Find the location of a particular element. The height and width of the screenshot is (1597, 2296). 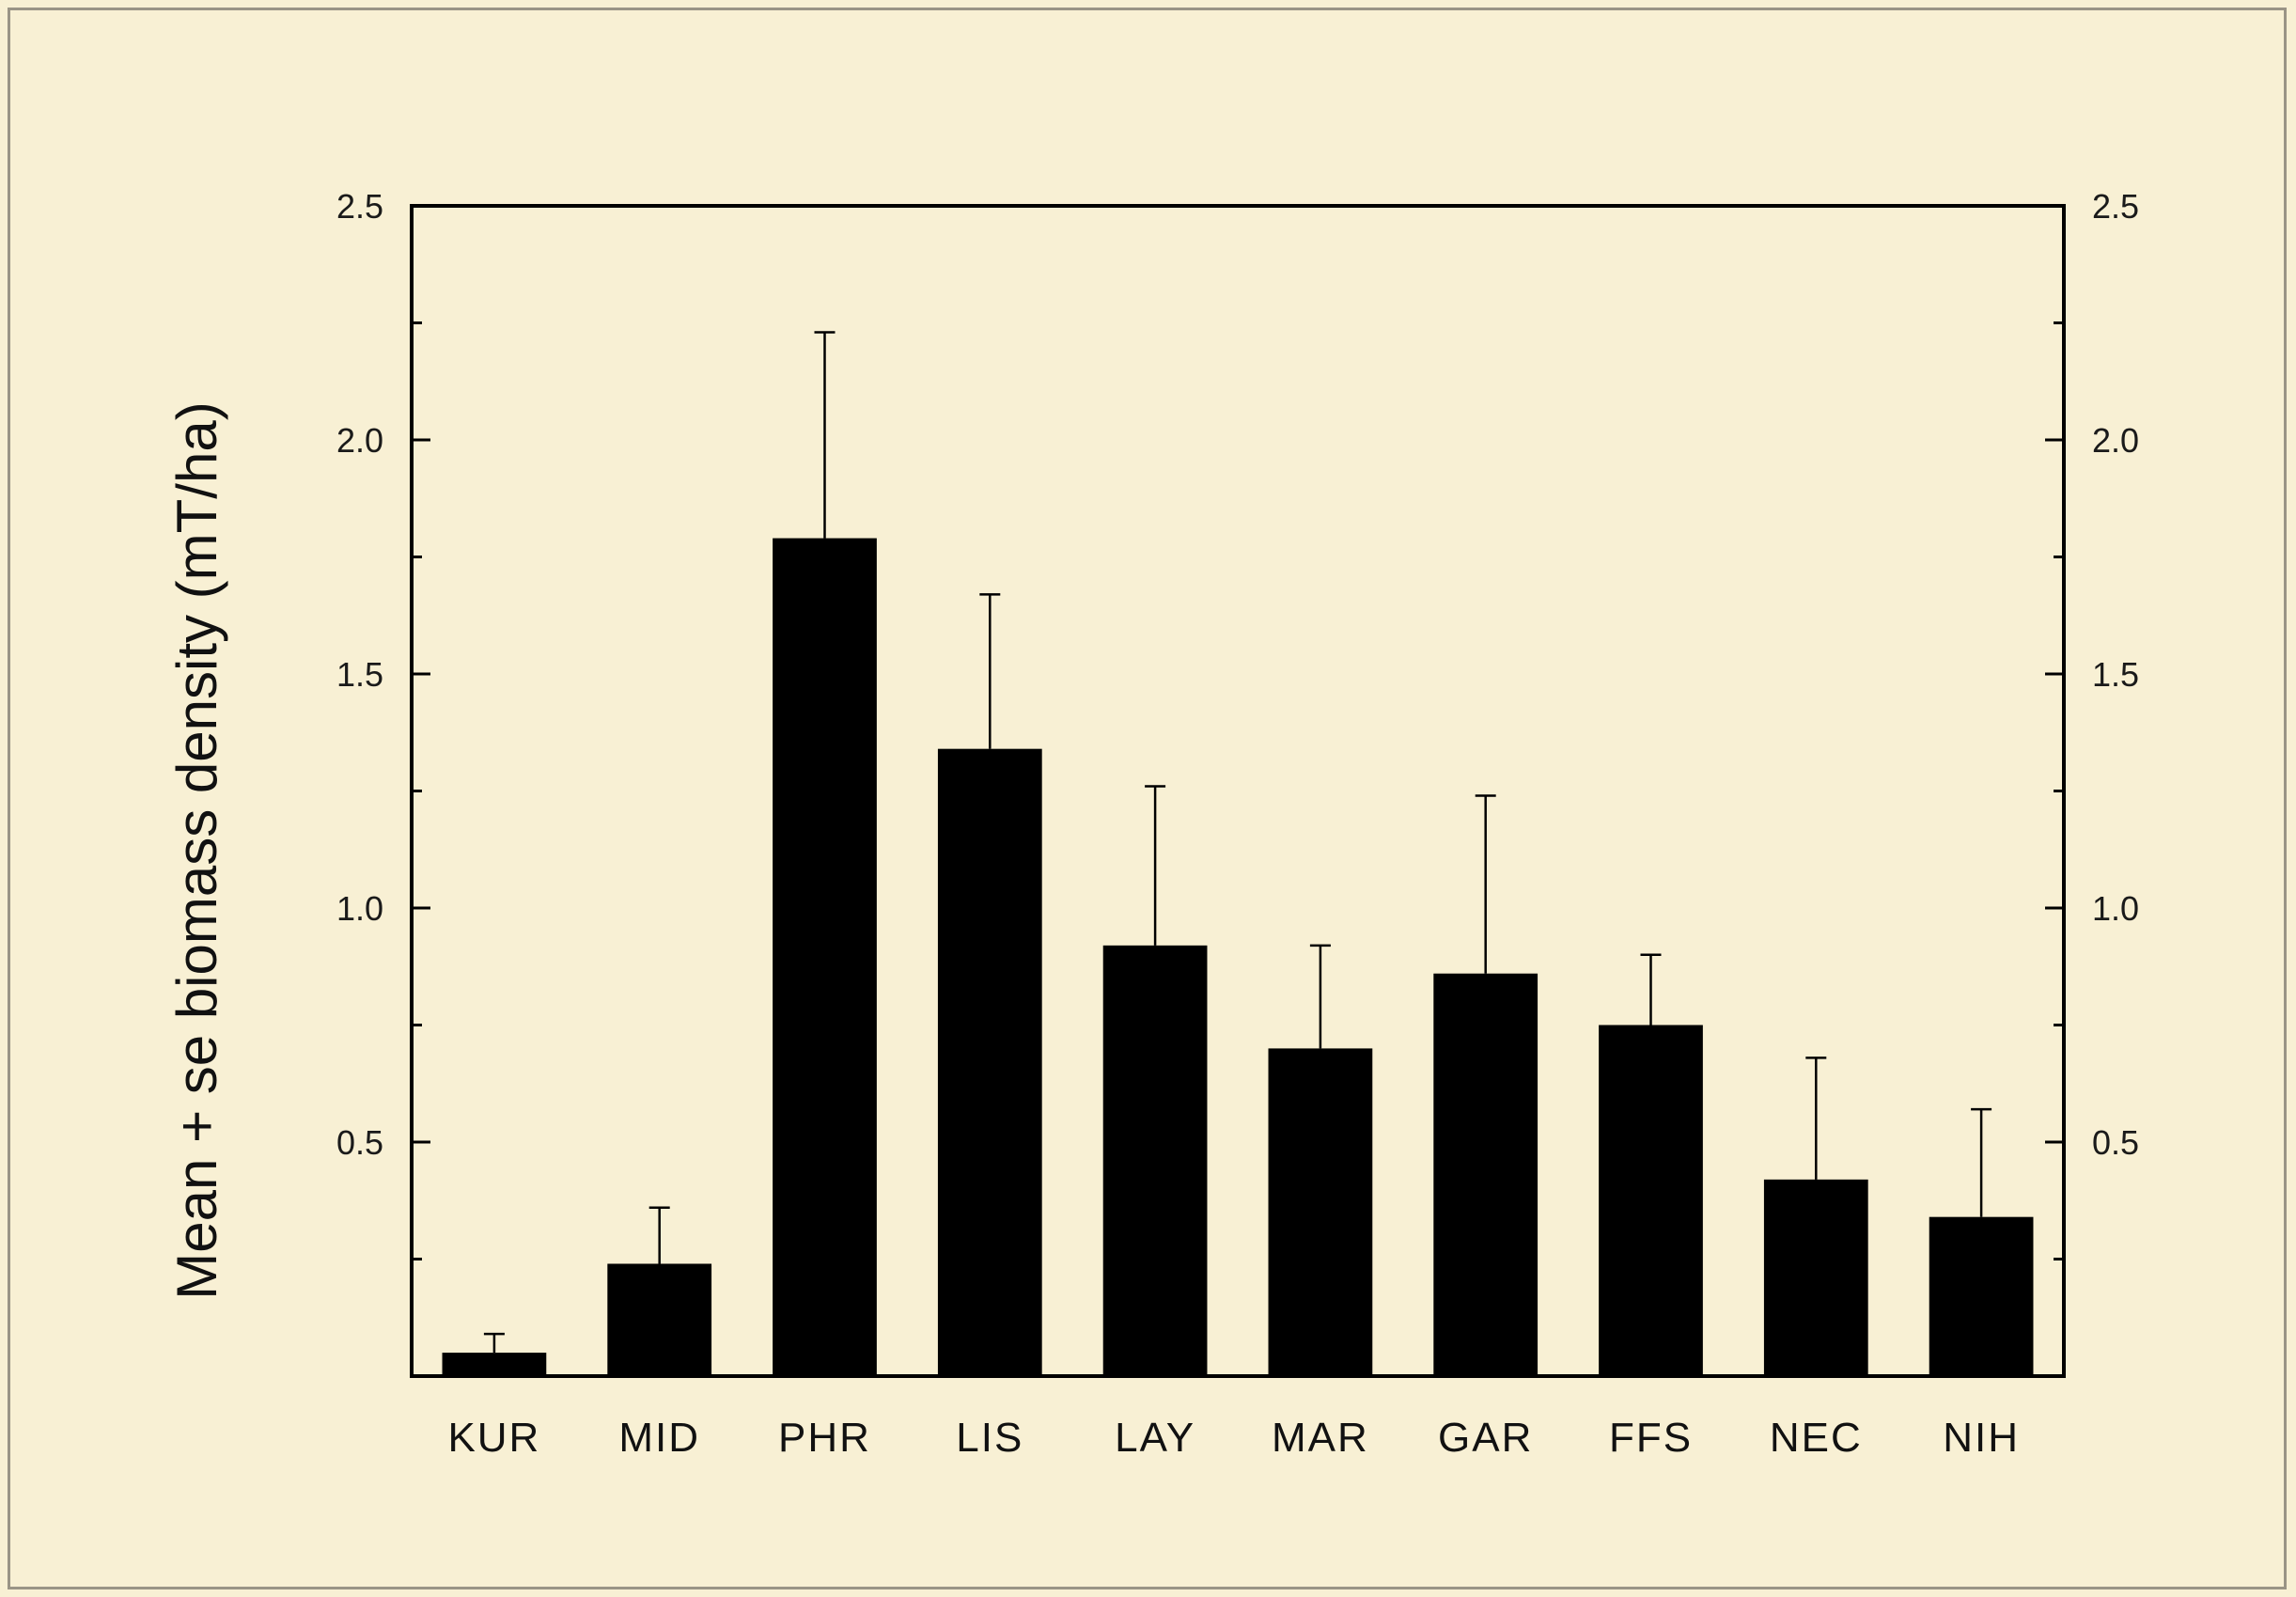

y-axis-title: Mean + se biomass density (mT/ha) is located at coordinates (196, 850).